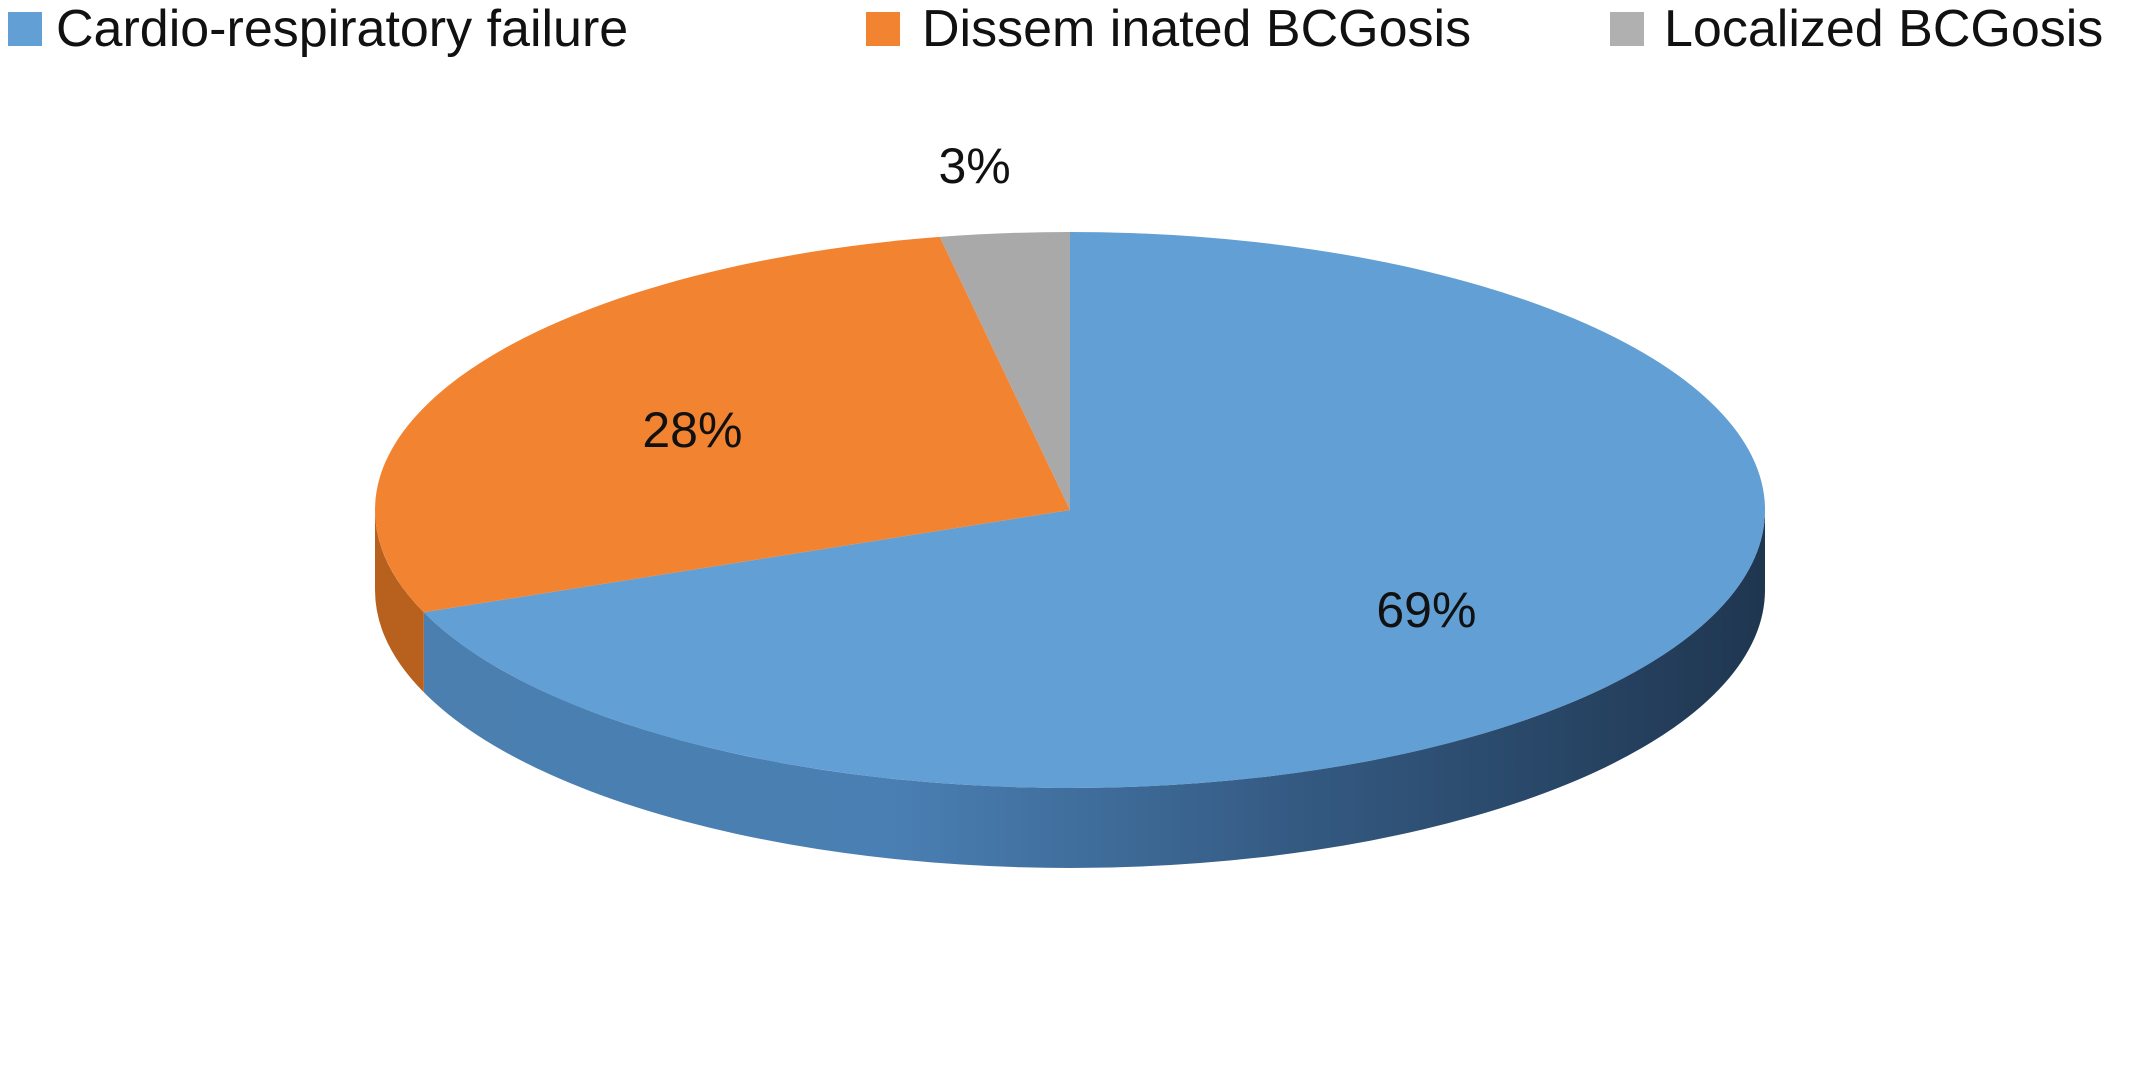 This screenshot has width=2133, height=1071. Describe the element at coordinates (1004, 370) in the screenshot. I see `pie-slice-localized-bcgosis` at that location.